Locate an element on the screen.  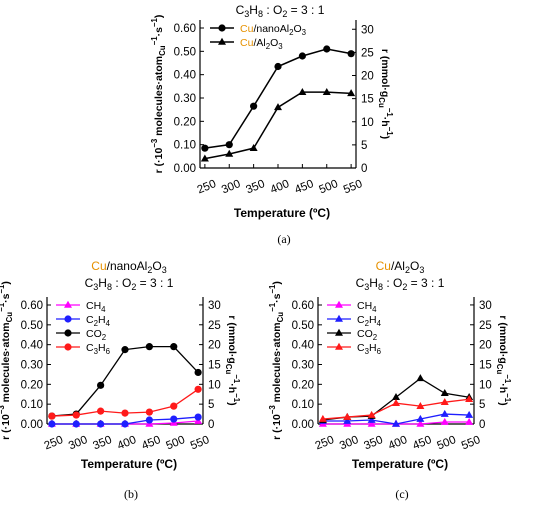
y-axis-title-right: r (mmol·gCu​−1​·h−1​) is located at coordinates (232, 360).